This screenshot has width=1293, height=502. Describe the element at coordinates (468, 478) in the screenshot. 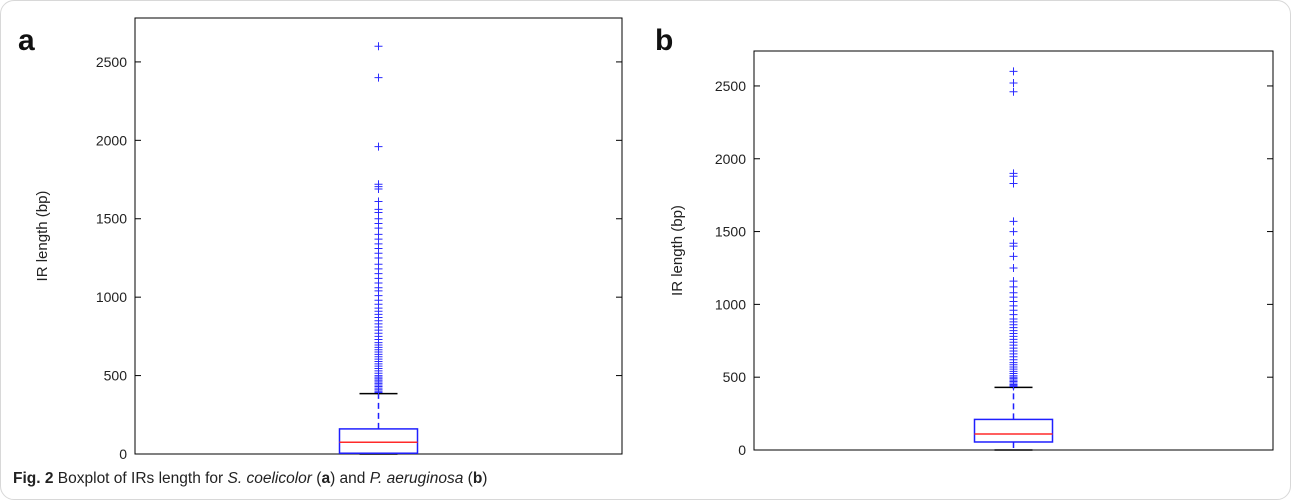

I see `caption-text-4: (` at that location.